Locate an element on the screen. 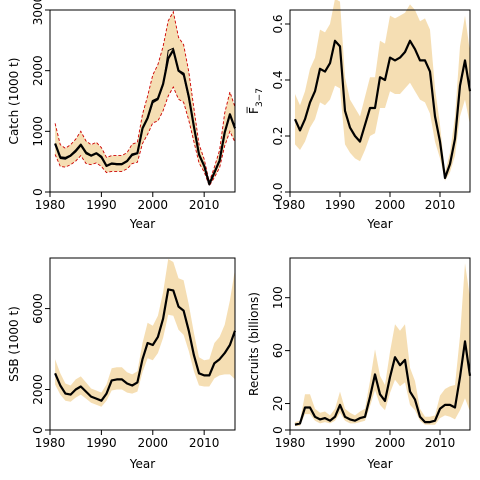 The width and height of the screenshot is (480, 480). upper-bound-line is located at coordinates (145, 97).